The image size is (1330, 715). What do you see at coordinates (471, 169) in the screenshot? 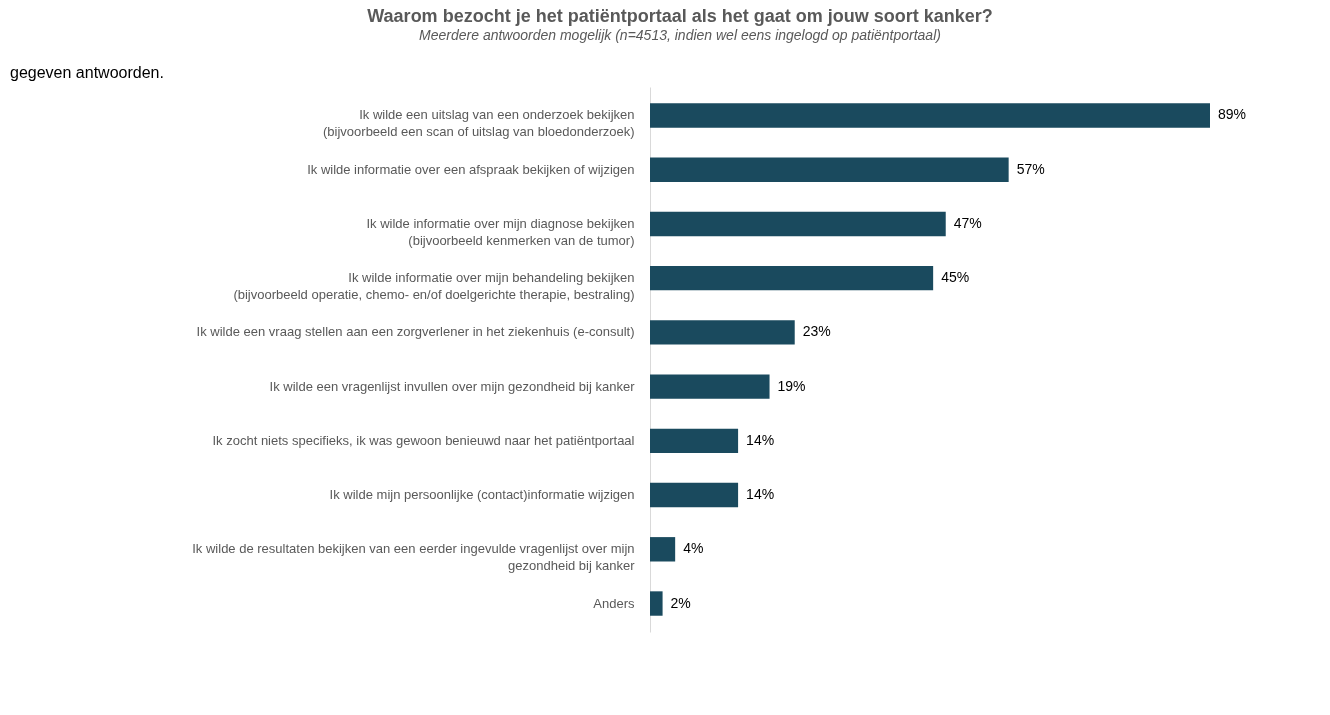
I see `y-tick-label: Ik wilde informatie over een afspraak bekijken of wijzigen` at bounding box center [471, 169].